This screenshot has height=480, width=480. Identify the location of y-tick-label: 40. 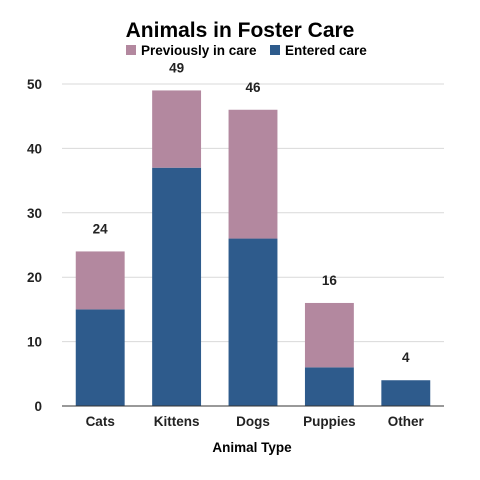
(34, 148).